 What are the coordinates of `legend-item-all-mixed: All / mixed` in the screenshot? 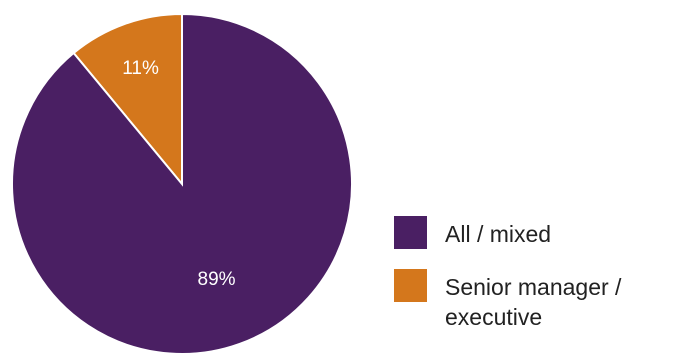 It's located at (534, 232).